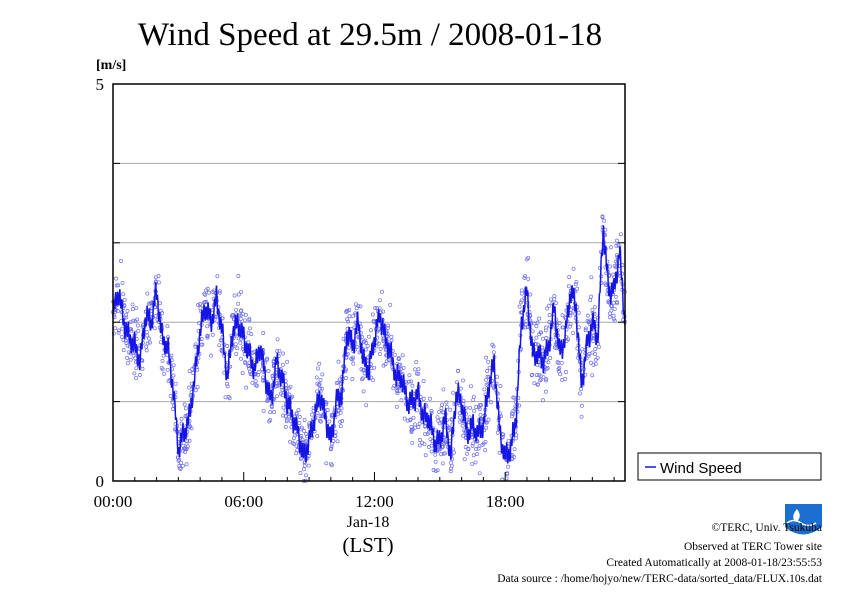  Describe the element at coordinates (796, 515) in the screenshot. I see `water-drop-icon` at that location.